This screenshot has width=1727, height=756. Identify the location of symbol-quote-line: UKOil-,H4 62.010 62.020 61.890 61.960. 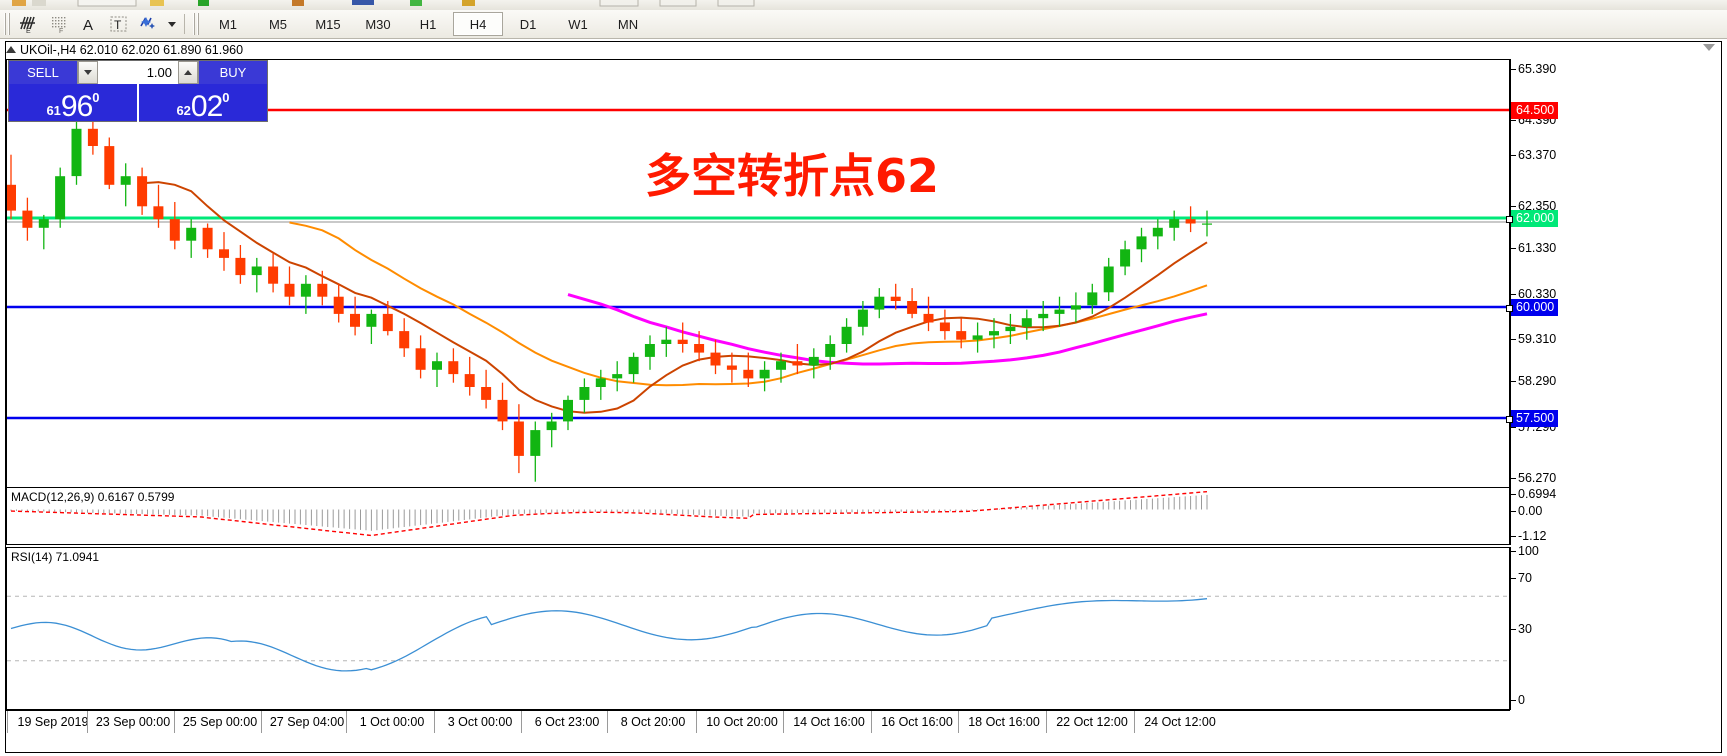
(124, 50).